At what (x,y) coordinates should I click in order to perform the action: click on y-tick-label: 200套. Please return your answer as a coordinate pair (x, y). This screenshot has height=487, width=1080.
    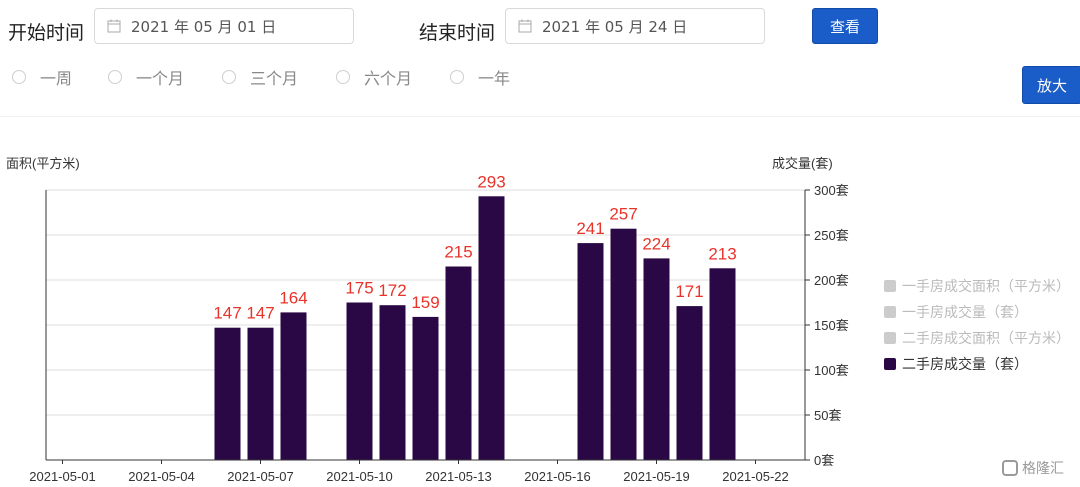
    Looking at the image, I should click on (831, 280).